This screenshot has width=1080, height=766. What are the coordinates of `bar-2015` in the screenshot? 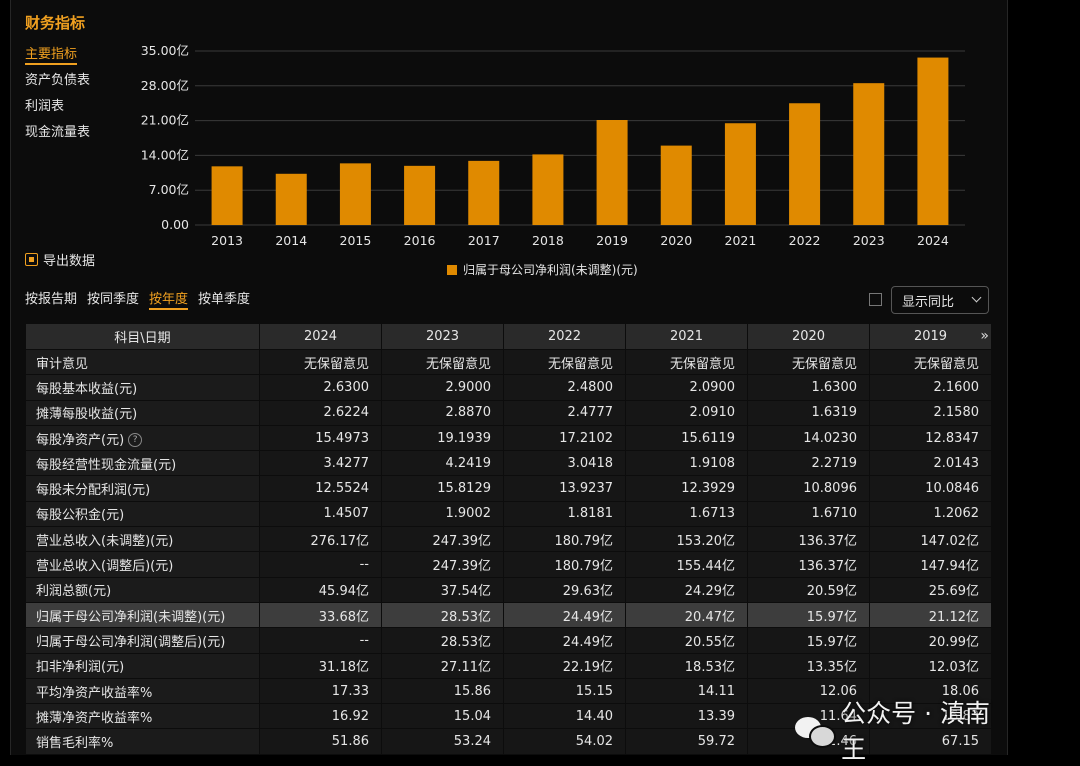 It's located at (355, 194).